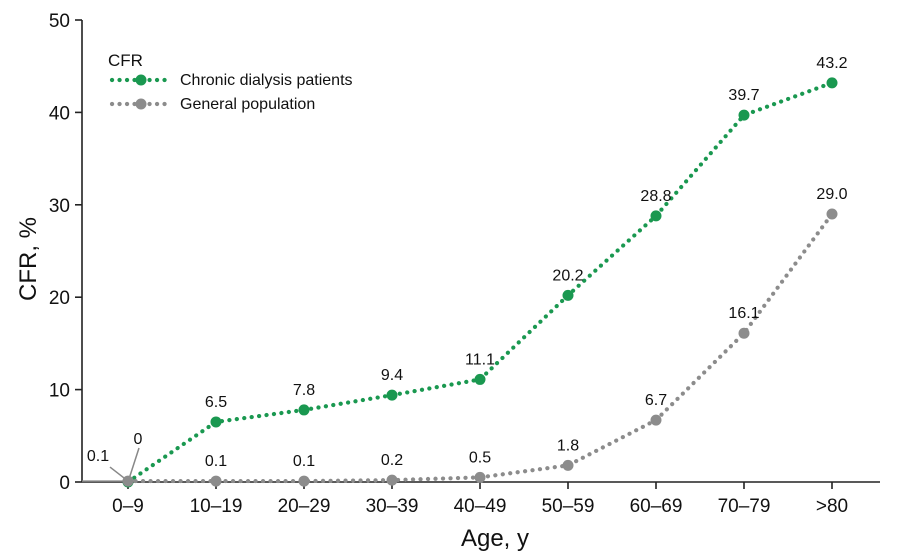  What do you see at coordinates (656, 400) in the screenshot?
I see `data-label: 6.7` at bounding box center [656, 400].